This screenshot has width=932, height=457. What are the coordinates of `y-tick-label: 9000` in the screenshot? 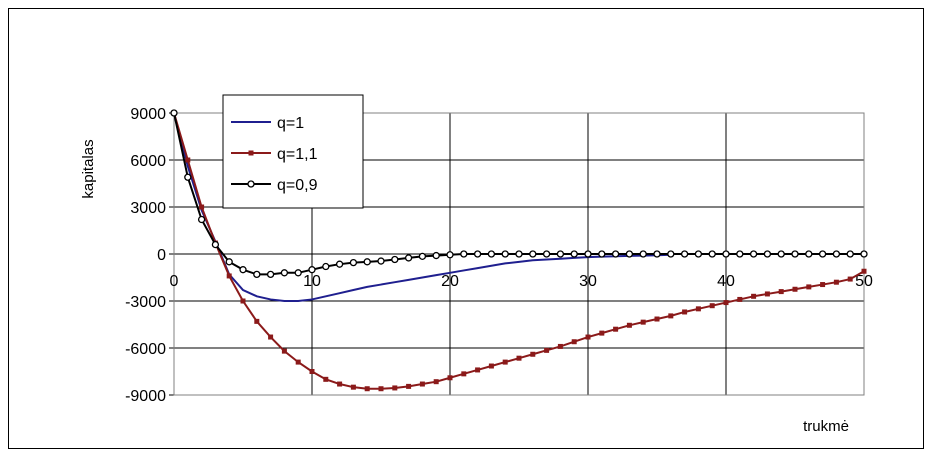 It's located at (148, 114).